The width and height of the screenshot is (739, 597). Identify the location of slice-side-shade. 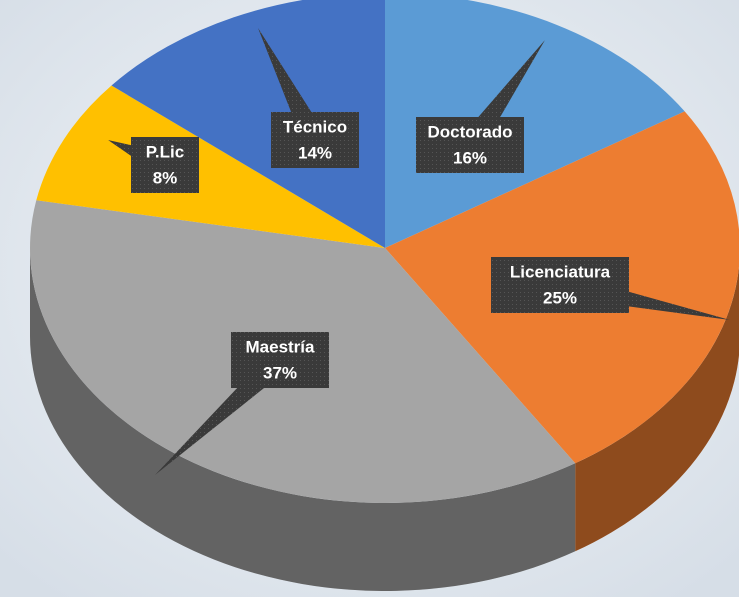
(657, 409).